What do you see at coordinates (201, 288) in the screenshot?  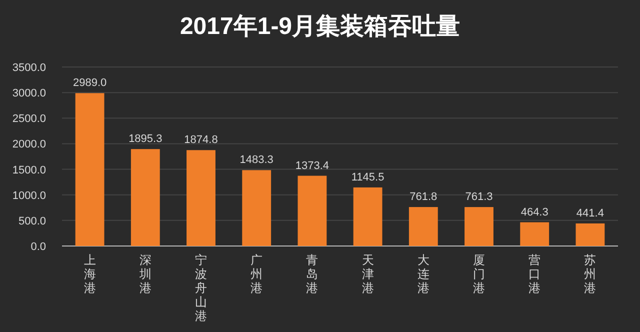 I see `x-tick-label: 宁波舟山港` at bounding box center [201, 288].